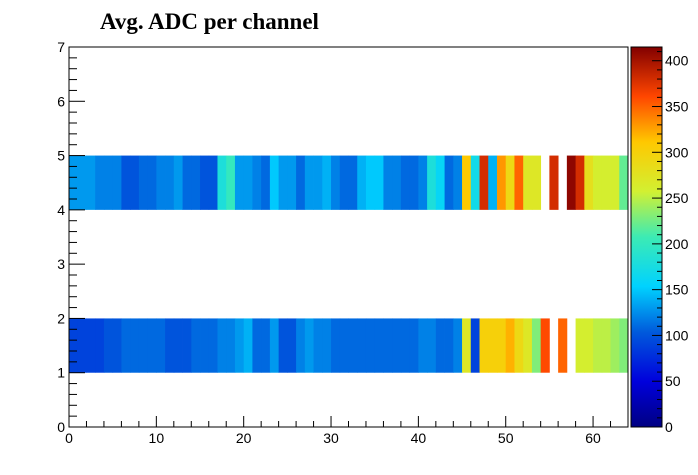  What do you see at coordinates (152, 182) in the screenshot?
I see `heatmap-cell-row0-ch9` at bounding box center [152, 182].